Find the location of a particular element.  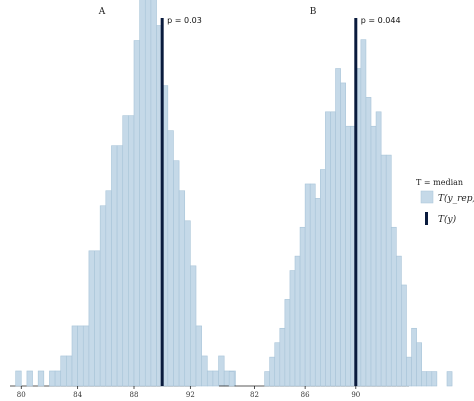

panel-a-p-value: p = 0.03 is located at coordinates (184, 20).